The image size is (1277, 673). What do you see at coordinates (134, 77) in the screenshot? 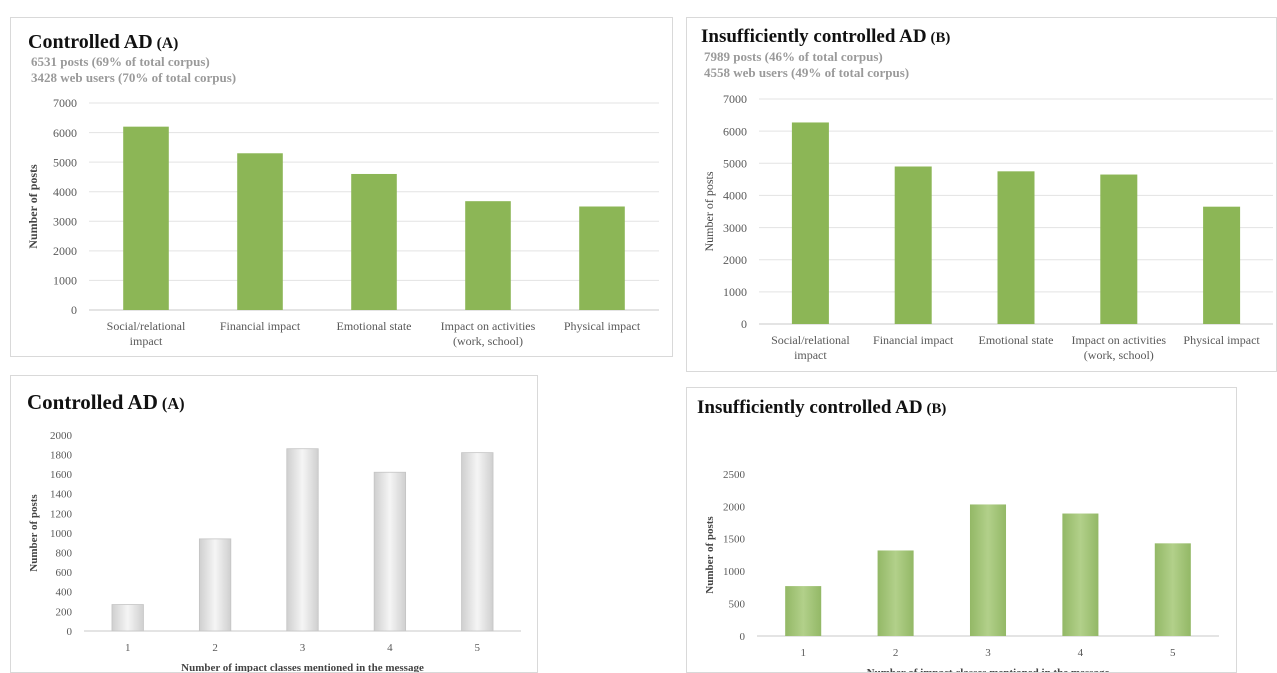
I see `chart-subtitle-users: 3428 web users (70% of total corpus)` at bounding box center [134, 77].